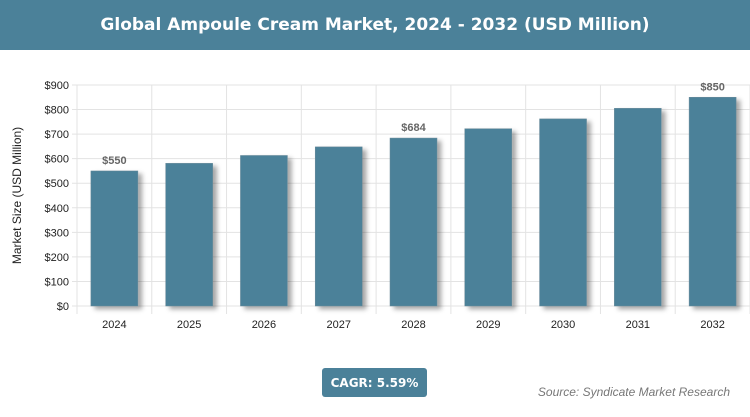 The width and height of the screenshot is (750, 417). Describe the element at coordinates (563, 212) in the screenshot. I see `bar-2030` at that location.